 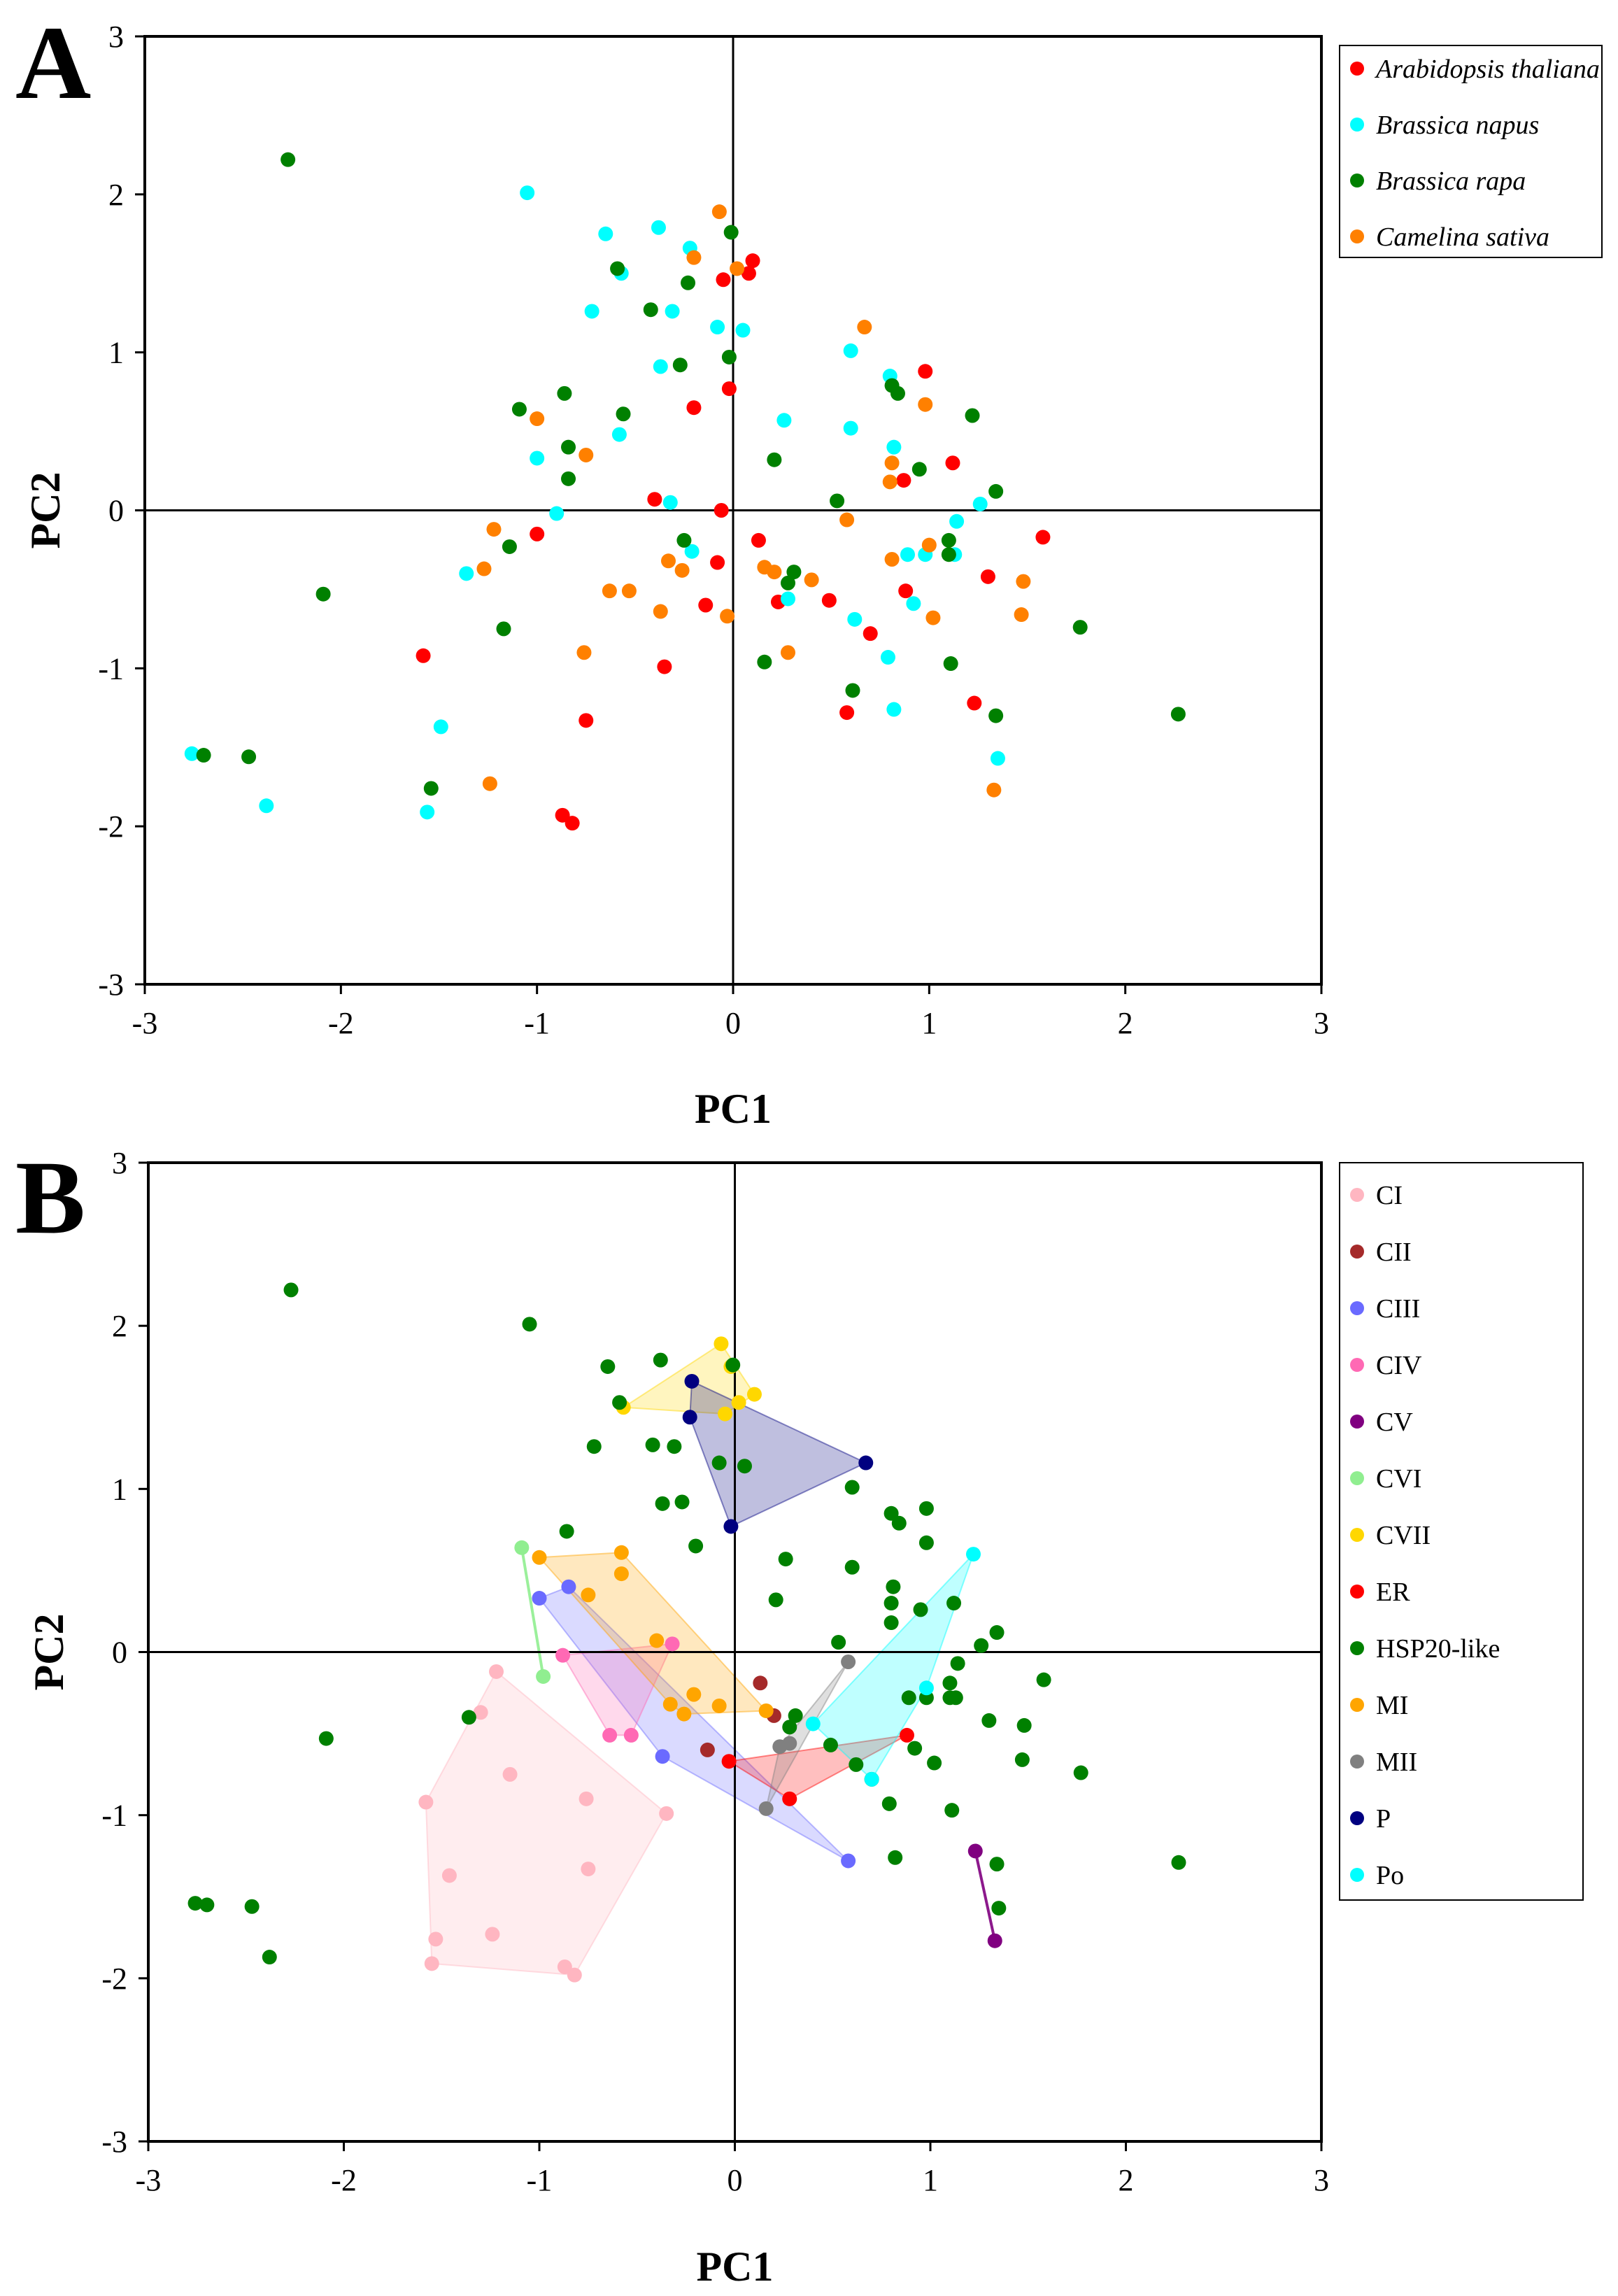 I want to click on legend-label-ci: CI, so click(x=1389, y=1195).